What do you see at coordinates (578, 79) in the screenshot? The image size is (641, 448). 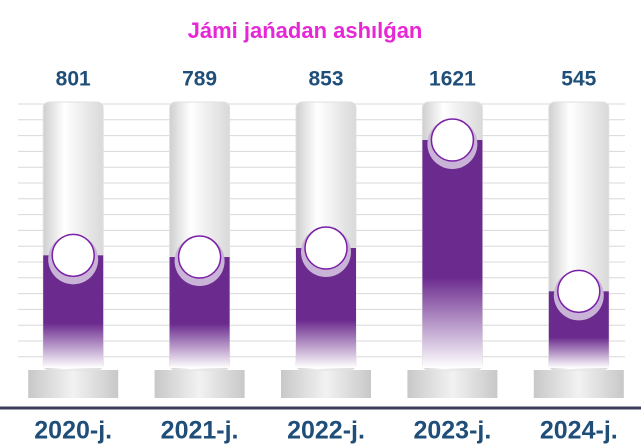 I see `value-label: 545` at bounding box center [578, 79].